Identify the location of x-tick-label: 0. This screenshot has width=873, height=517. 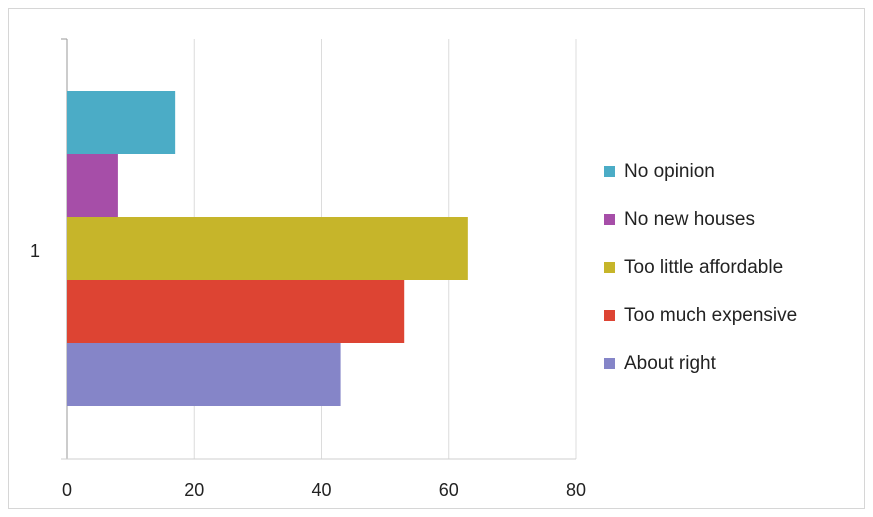
(67, 490).